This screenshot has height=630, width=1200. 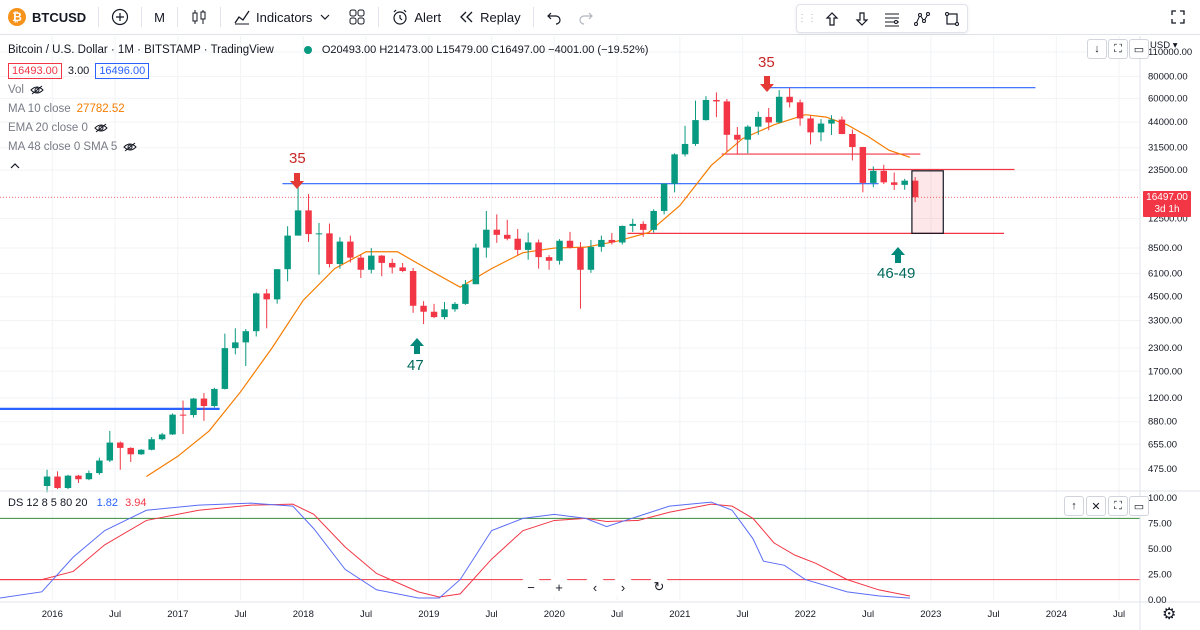 What do you see at coordinates (47, 17) in the screenshot?
I see `symbol-search-button: ₿ BTCUSD` at bounding box center [47, 17].